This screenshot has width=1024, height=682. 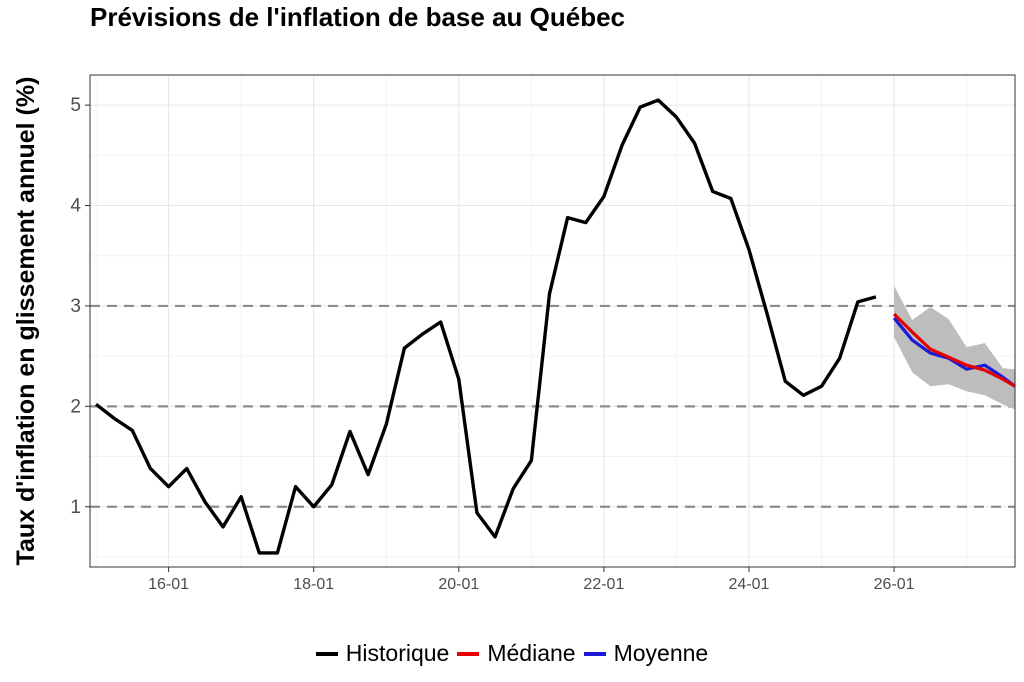 What do you see at coordinates (75, 406) in the screenshot?
I see `y-tick-label: 2` at bounding box center [75, 406].